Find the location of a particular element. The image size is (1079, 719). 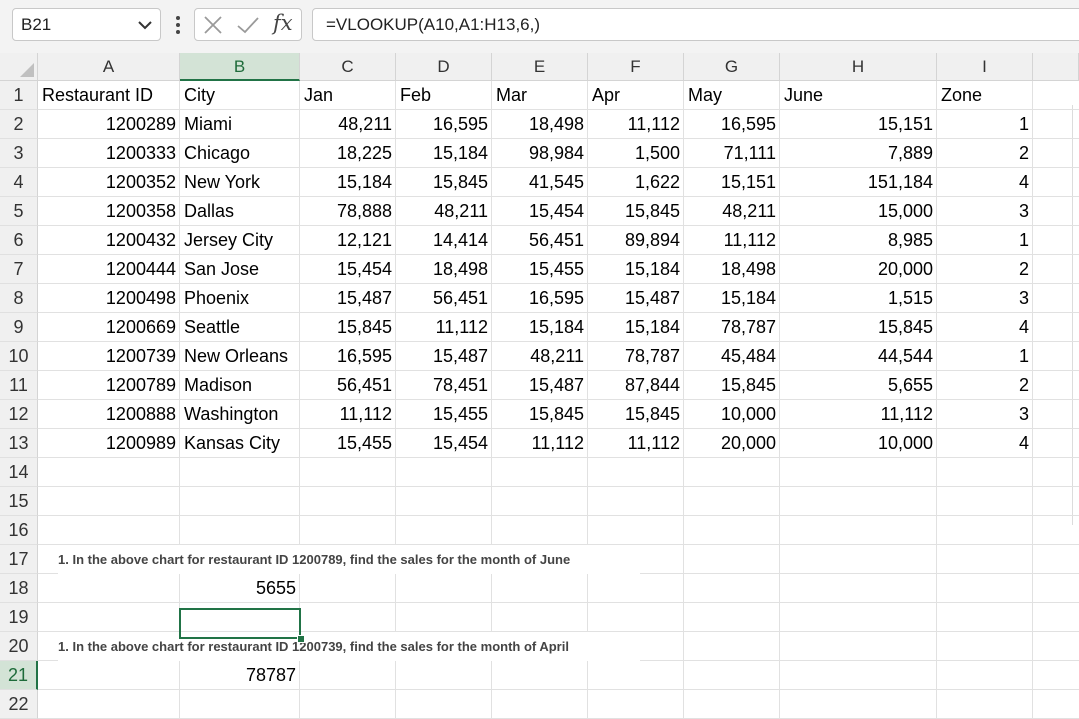

chevron-down-icon is located at coordinates (145, 25).